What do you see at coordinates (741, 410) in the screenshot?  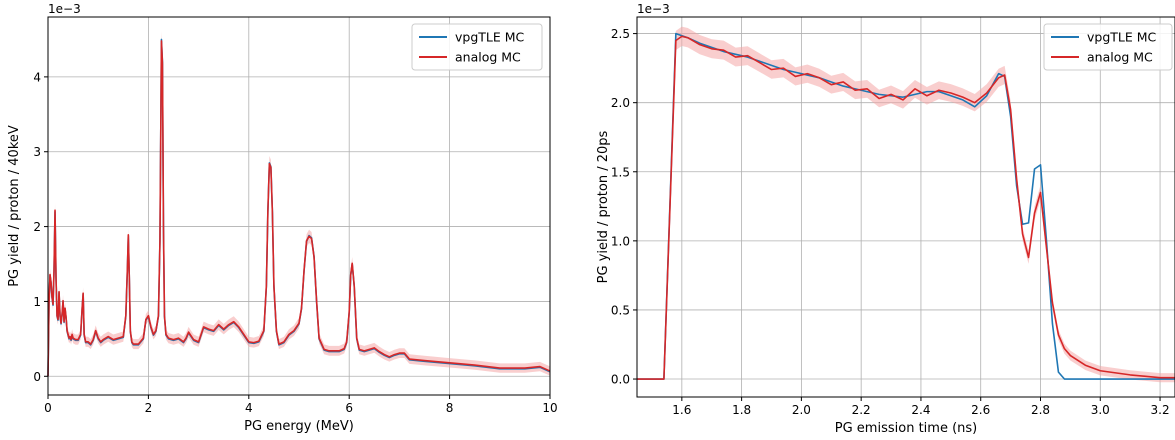 I see `x-tick-label: 1.8` at bounding box center [741, 410].